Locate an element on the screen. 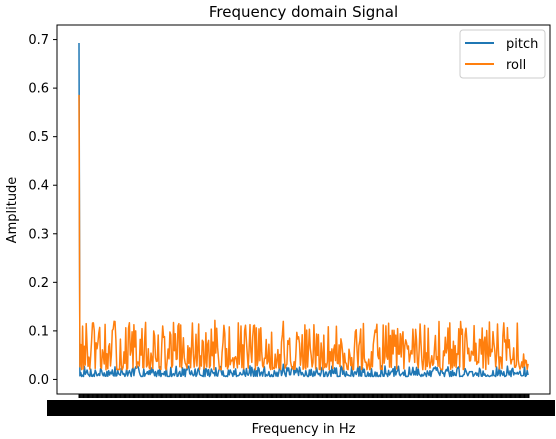 This screenshot has height=439, width=556. x-axis: 3 is located at coordinates (301, 406).